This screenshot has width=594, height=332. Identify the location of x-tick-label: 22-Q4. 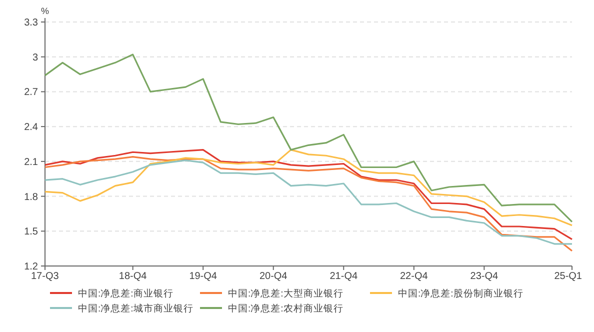
(414, 276).